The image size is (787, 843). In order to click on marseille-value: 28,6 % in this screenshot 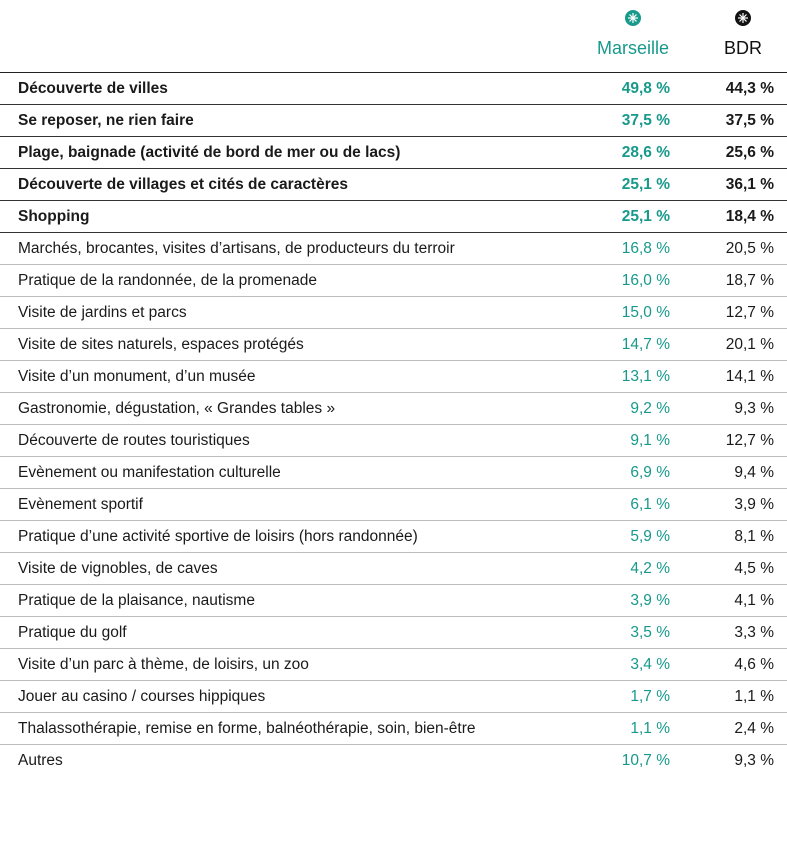, I will do `click(617, 152)`.